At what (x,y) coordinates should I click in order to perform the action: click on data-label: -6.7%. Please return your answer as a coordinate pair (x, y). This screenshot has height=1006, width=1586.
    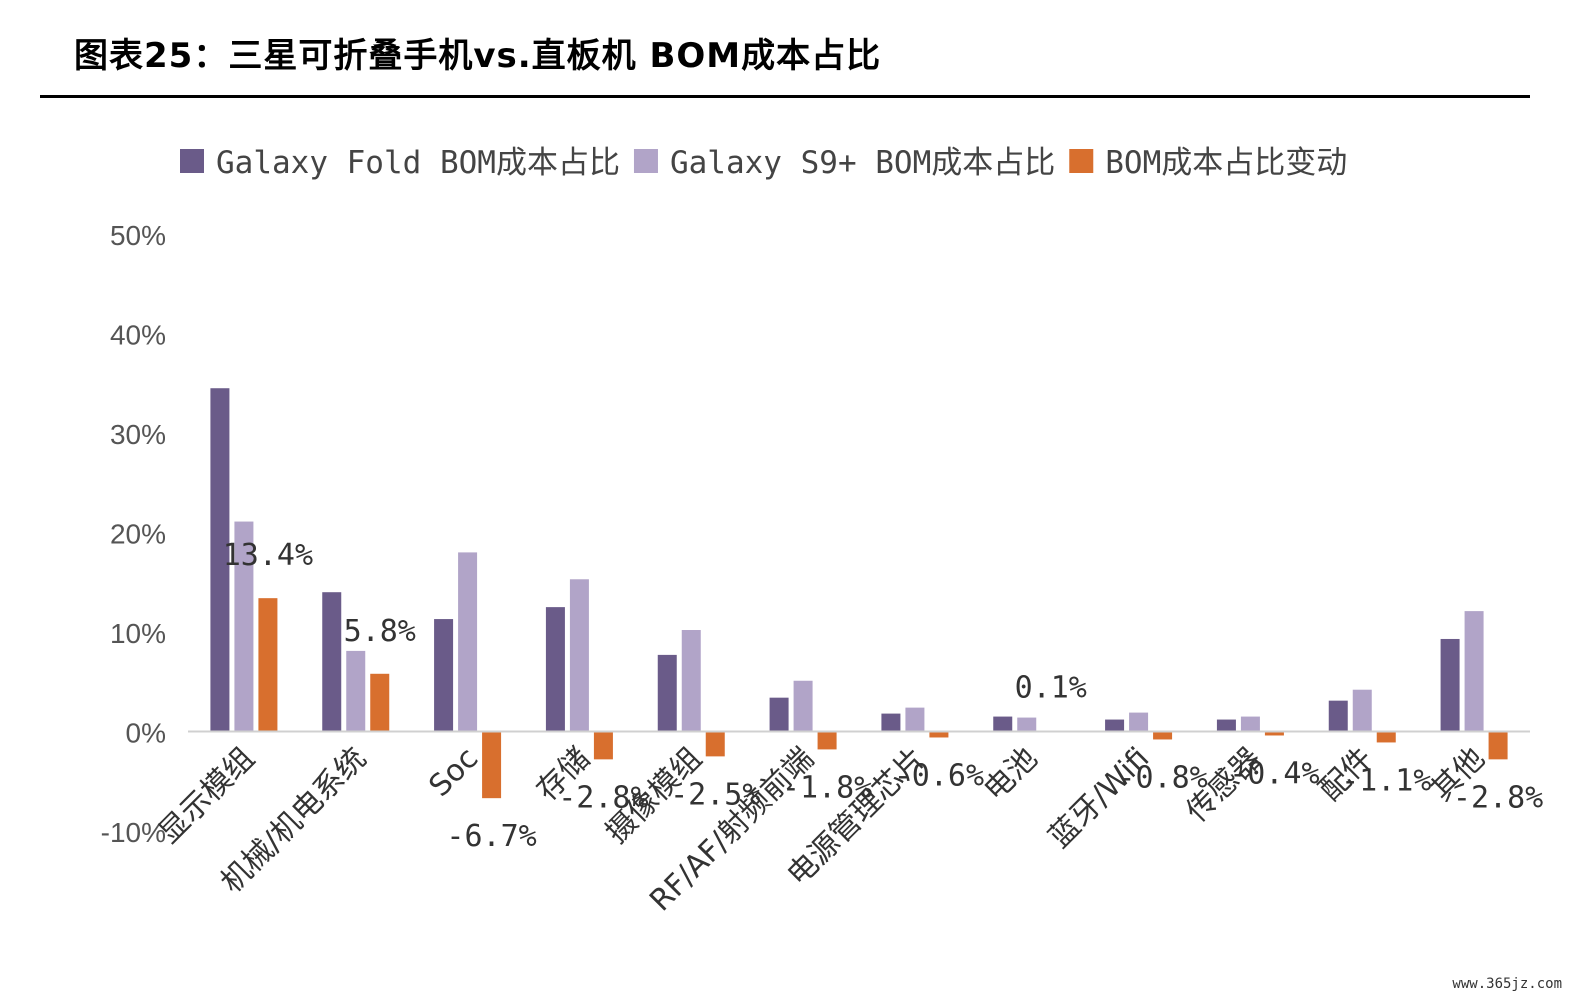
    Looking at the image, I should click on (491, 836).